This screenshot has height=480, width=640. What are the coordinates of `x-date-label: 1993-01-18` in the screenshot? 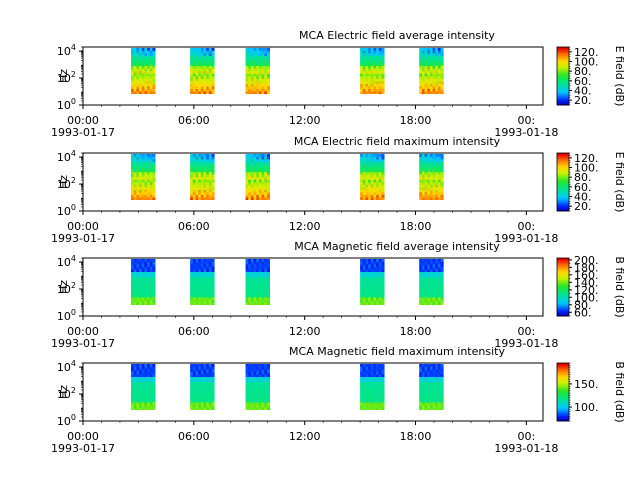 It's located at (526, 343).